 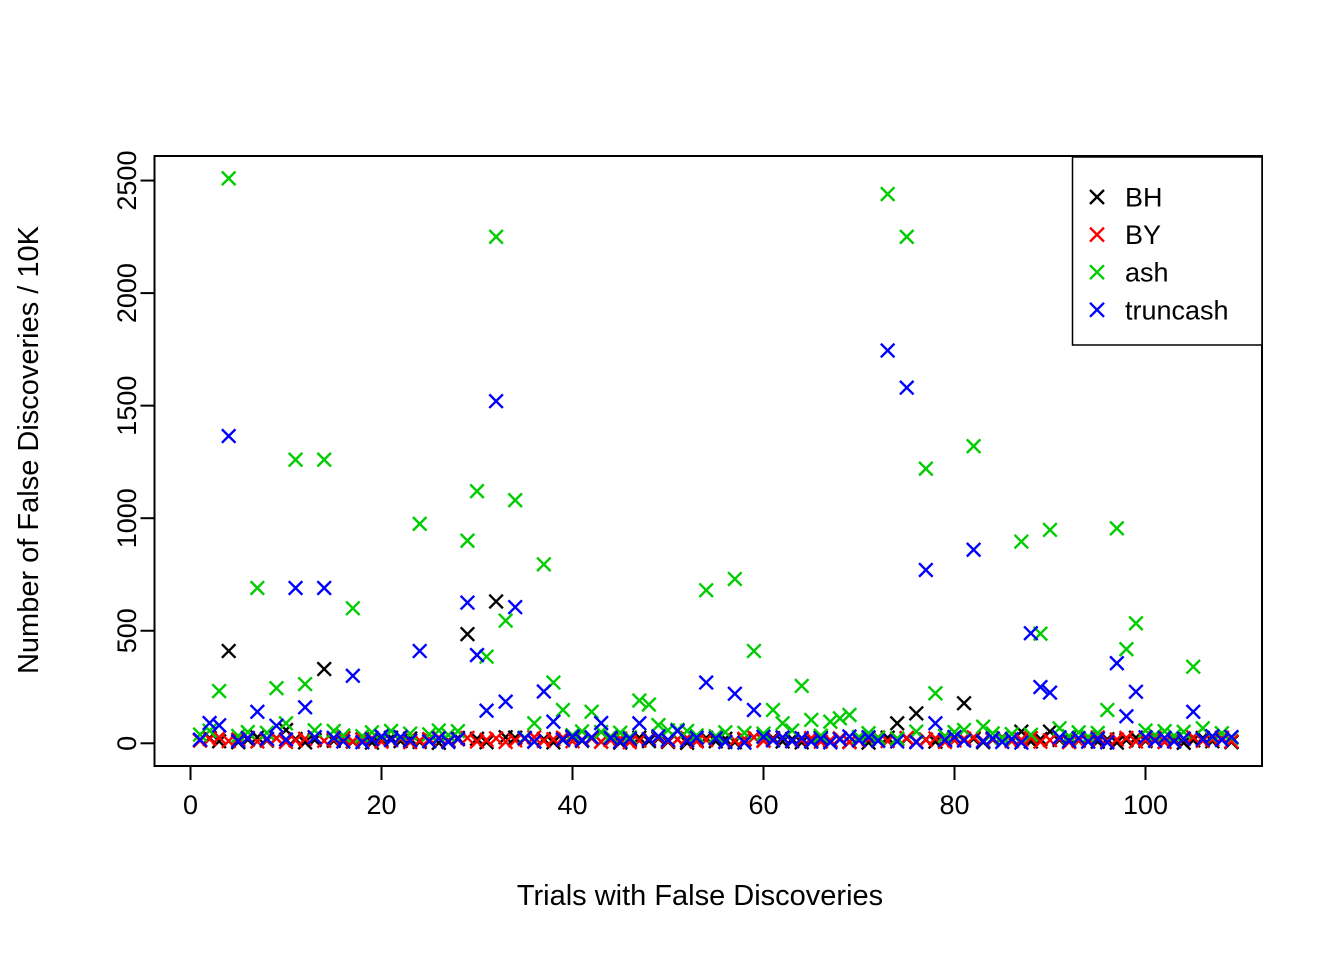 I want to click on y-tick-label: 500, so click(x=127, y=630).